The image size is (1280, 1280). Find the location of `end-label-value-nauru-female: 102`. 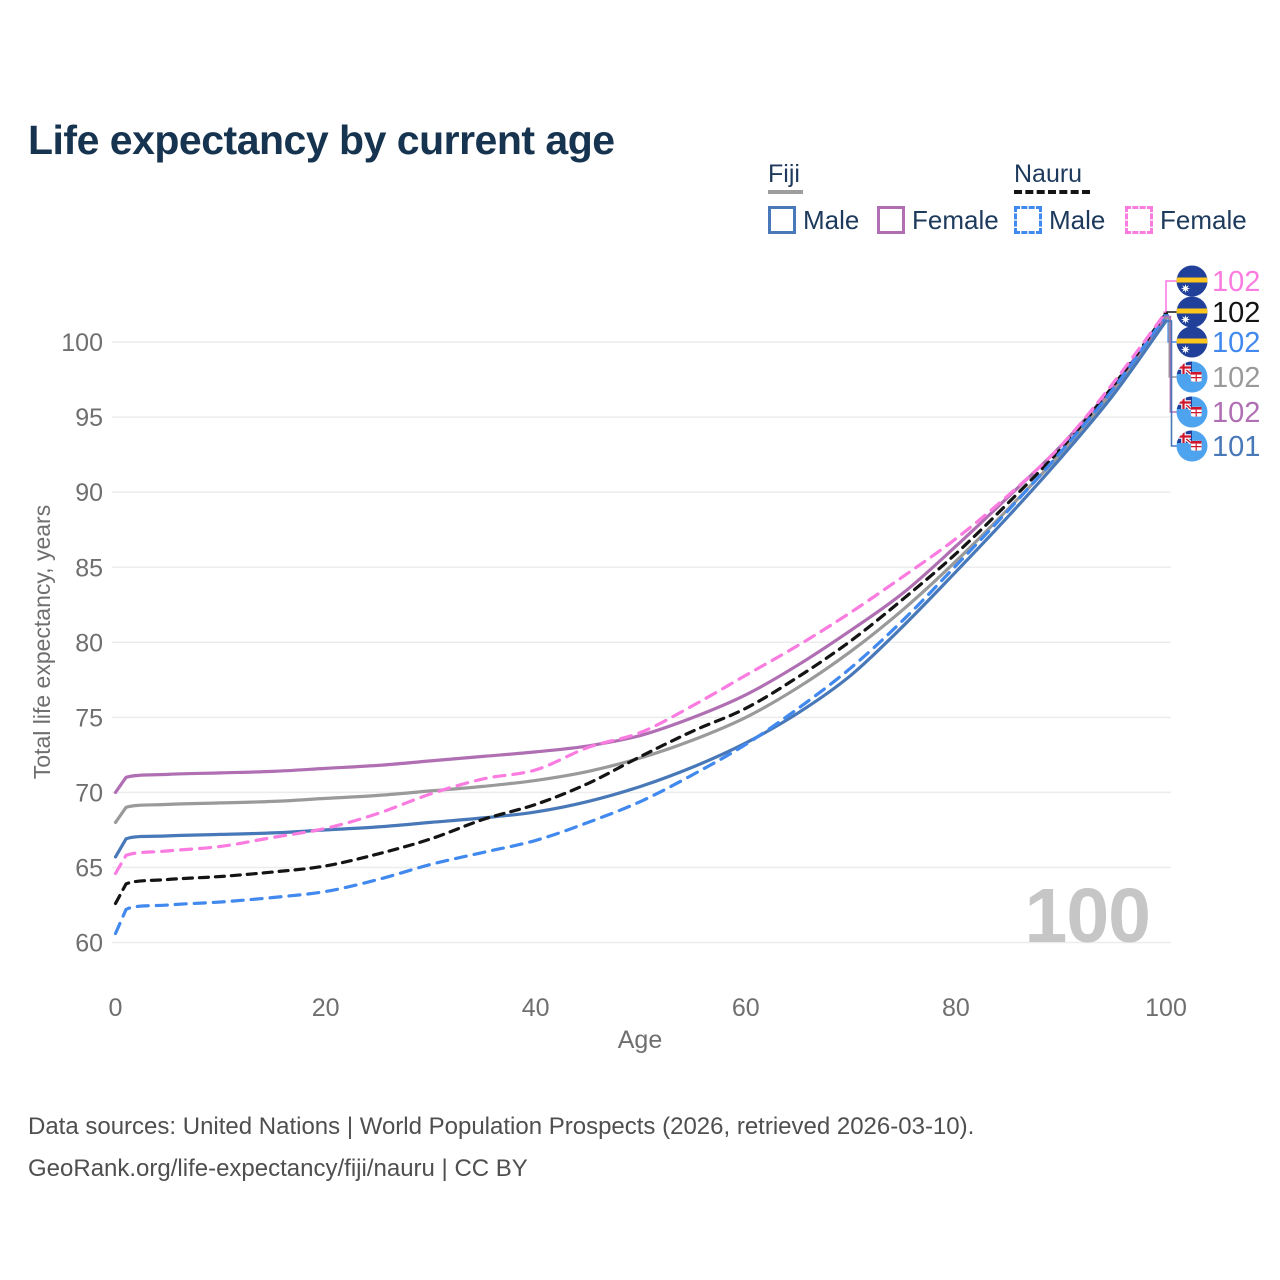

end-label-value-nauru-female: 102 is located at coordinates (1236, 282).